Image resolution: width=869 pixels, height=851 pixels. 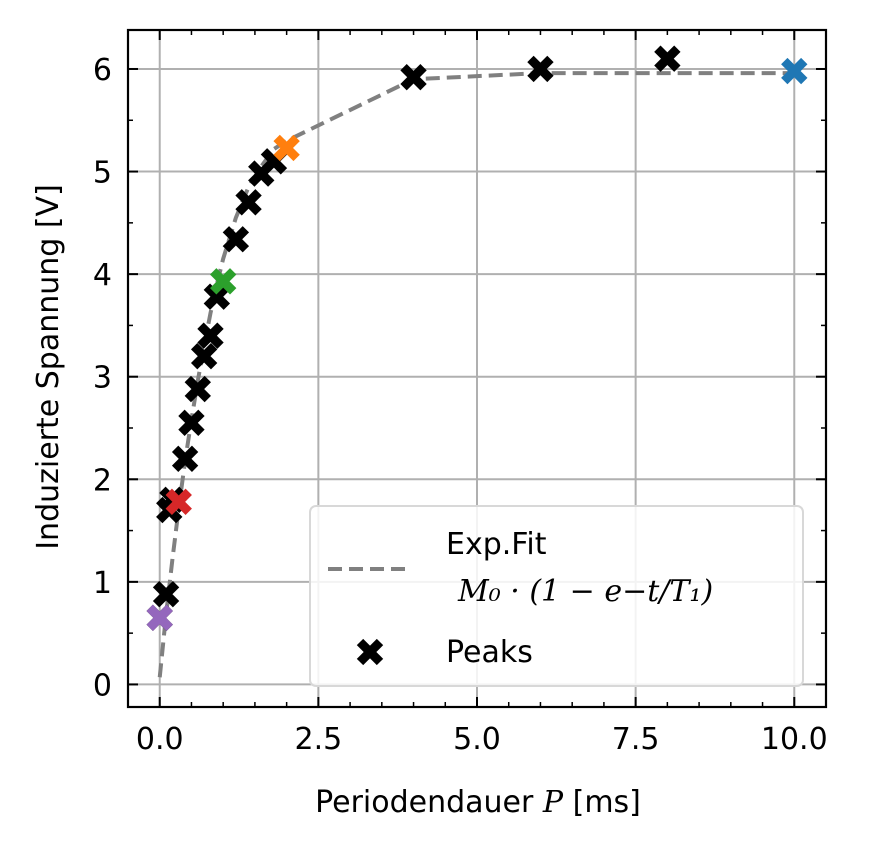 I want to click on y-axis-label: Induzierte Spannung [V], so click(x=48, y=367).